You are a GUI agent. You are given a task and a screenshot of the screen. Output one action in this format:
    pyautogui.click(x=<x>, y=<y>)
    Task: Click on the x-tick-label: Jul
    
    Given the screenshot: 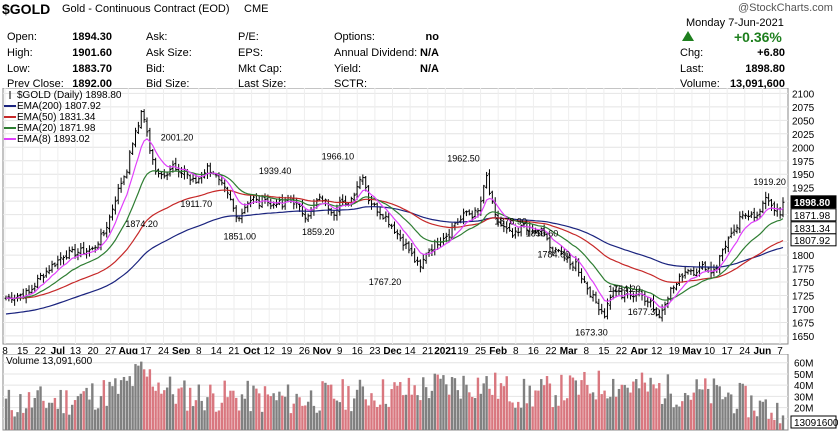 What is the action you would take?
    pyautogui.click(x=58, y=350)
    